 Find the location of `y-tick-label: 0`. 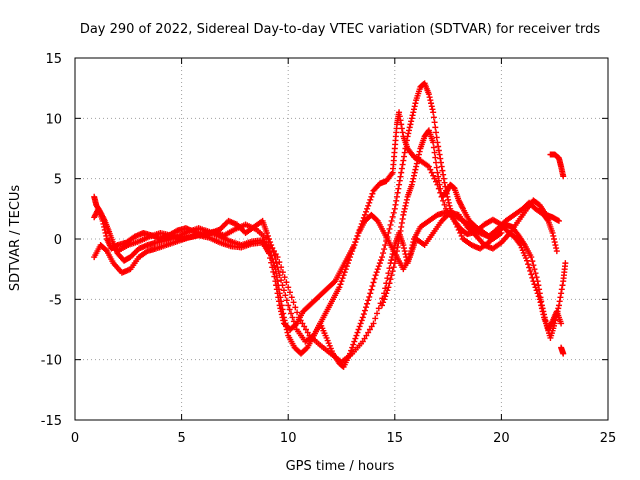

y-tick-label: 0 is located at coordinates (58, 240).